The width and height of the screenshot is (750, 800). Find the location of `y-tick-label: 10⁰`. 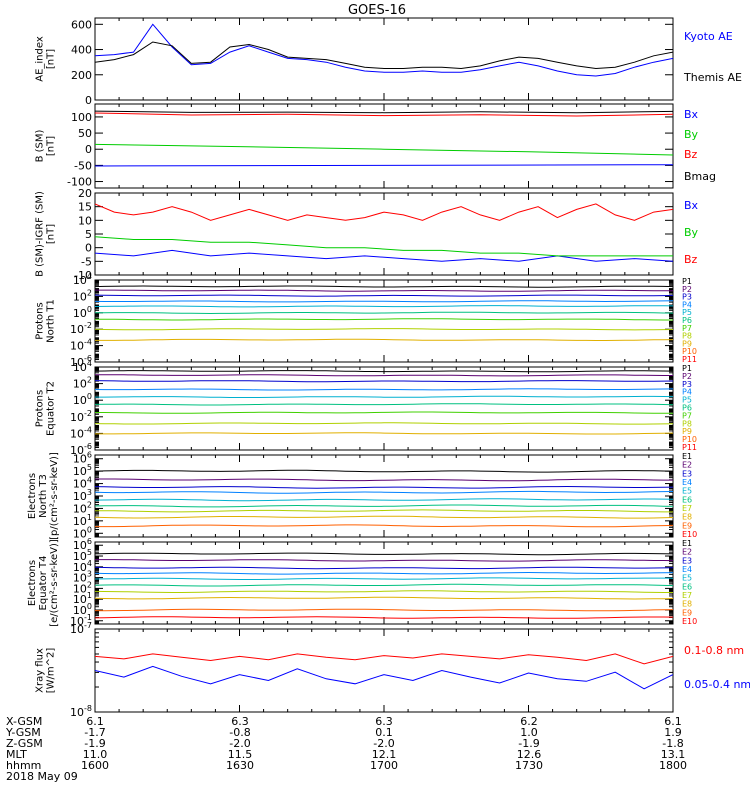

y-tick-label: 10⁰ is located at coordinates (82, 312).